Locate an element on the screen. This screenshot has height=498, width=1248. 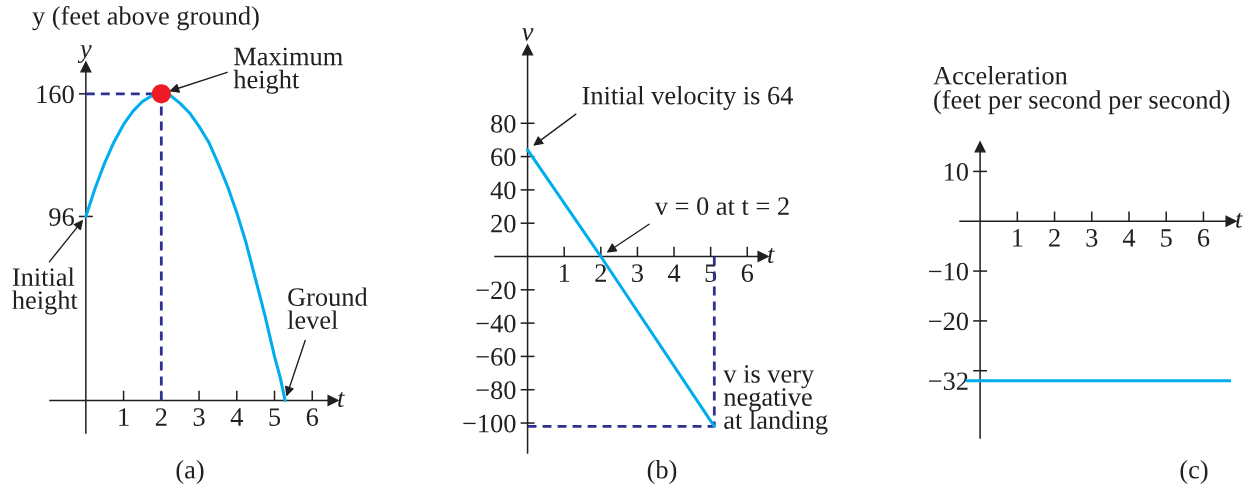
y-tick-label: −32 is located at coordinates (948, 381).